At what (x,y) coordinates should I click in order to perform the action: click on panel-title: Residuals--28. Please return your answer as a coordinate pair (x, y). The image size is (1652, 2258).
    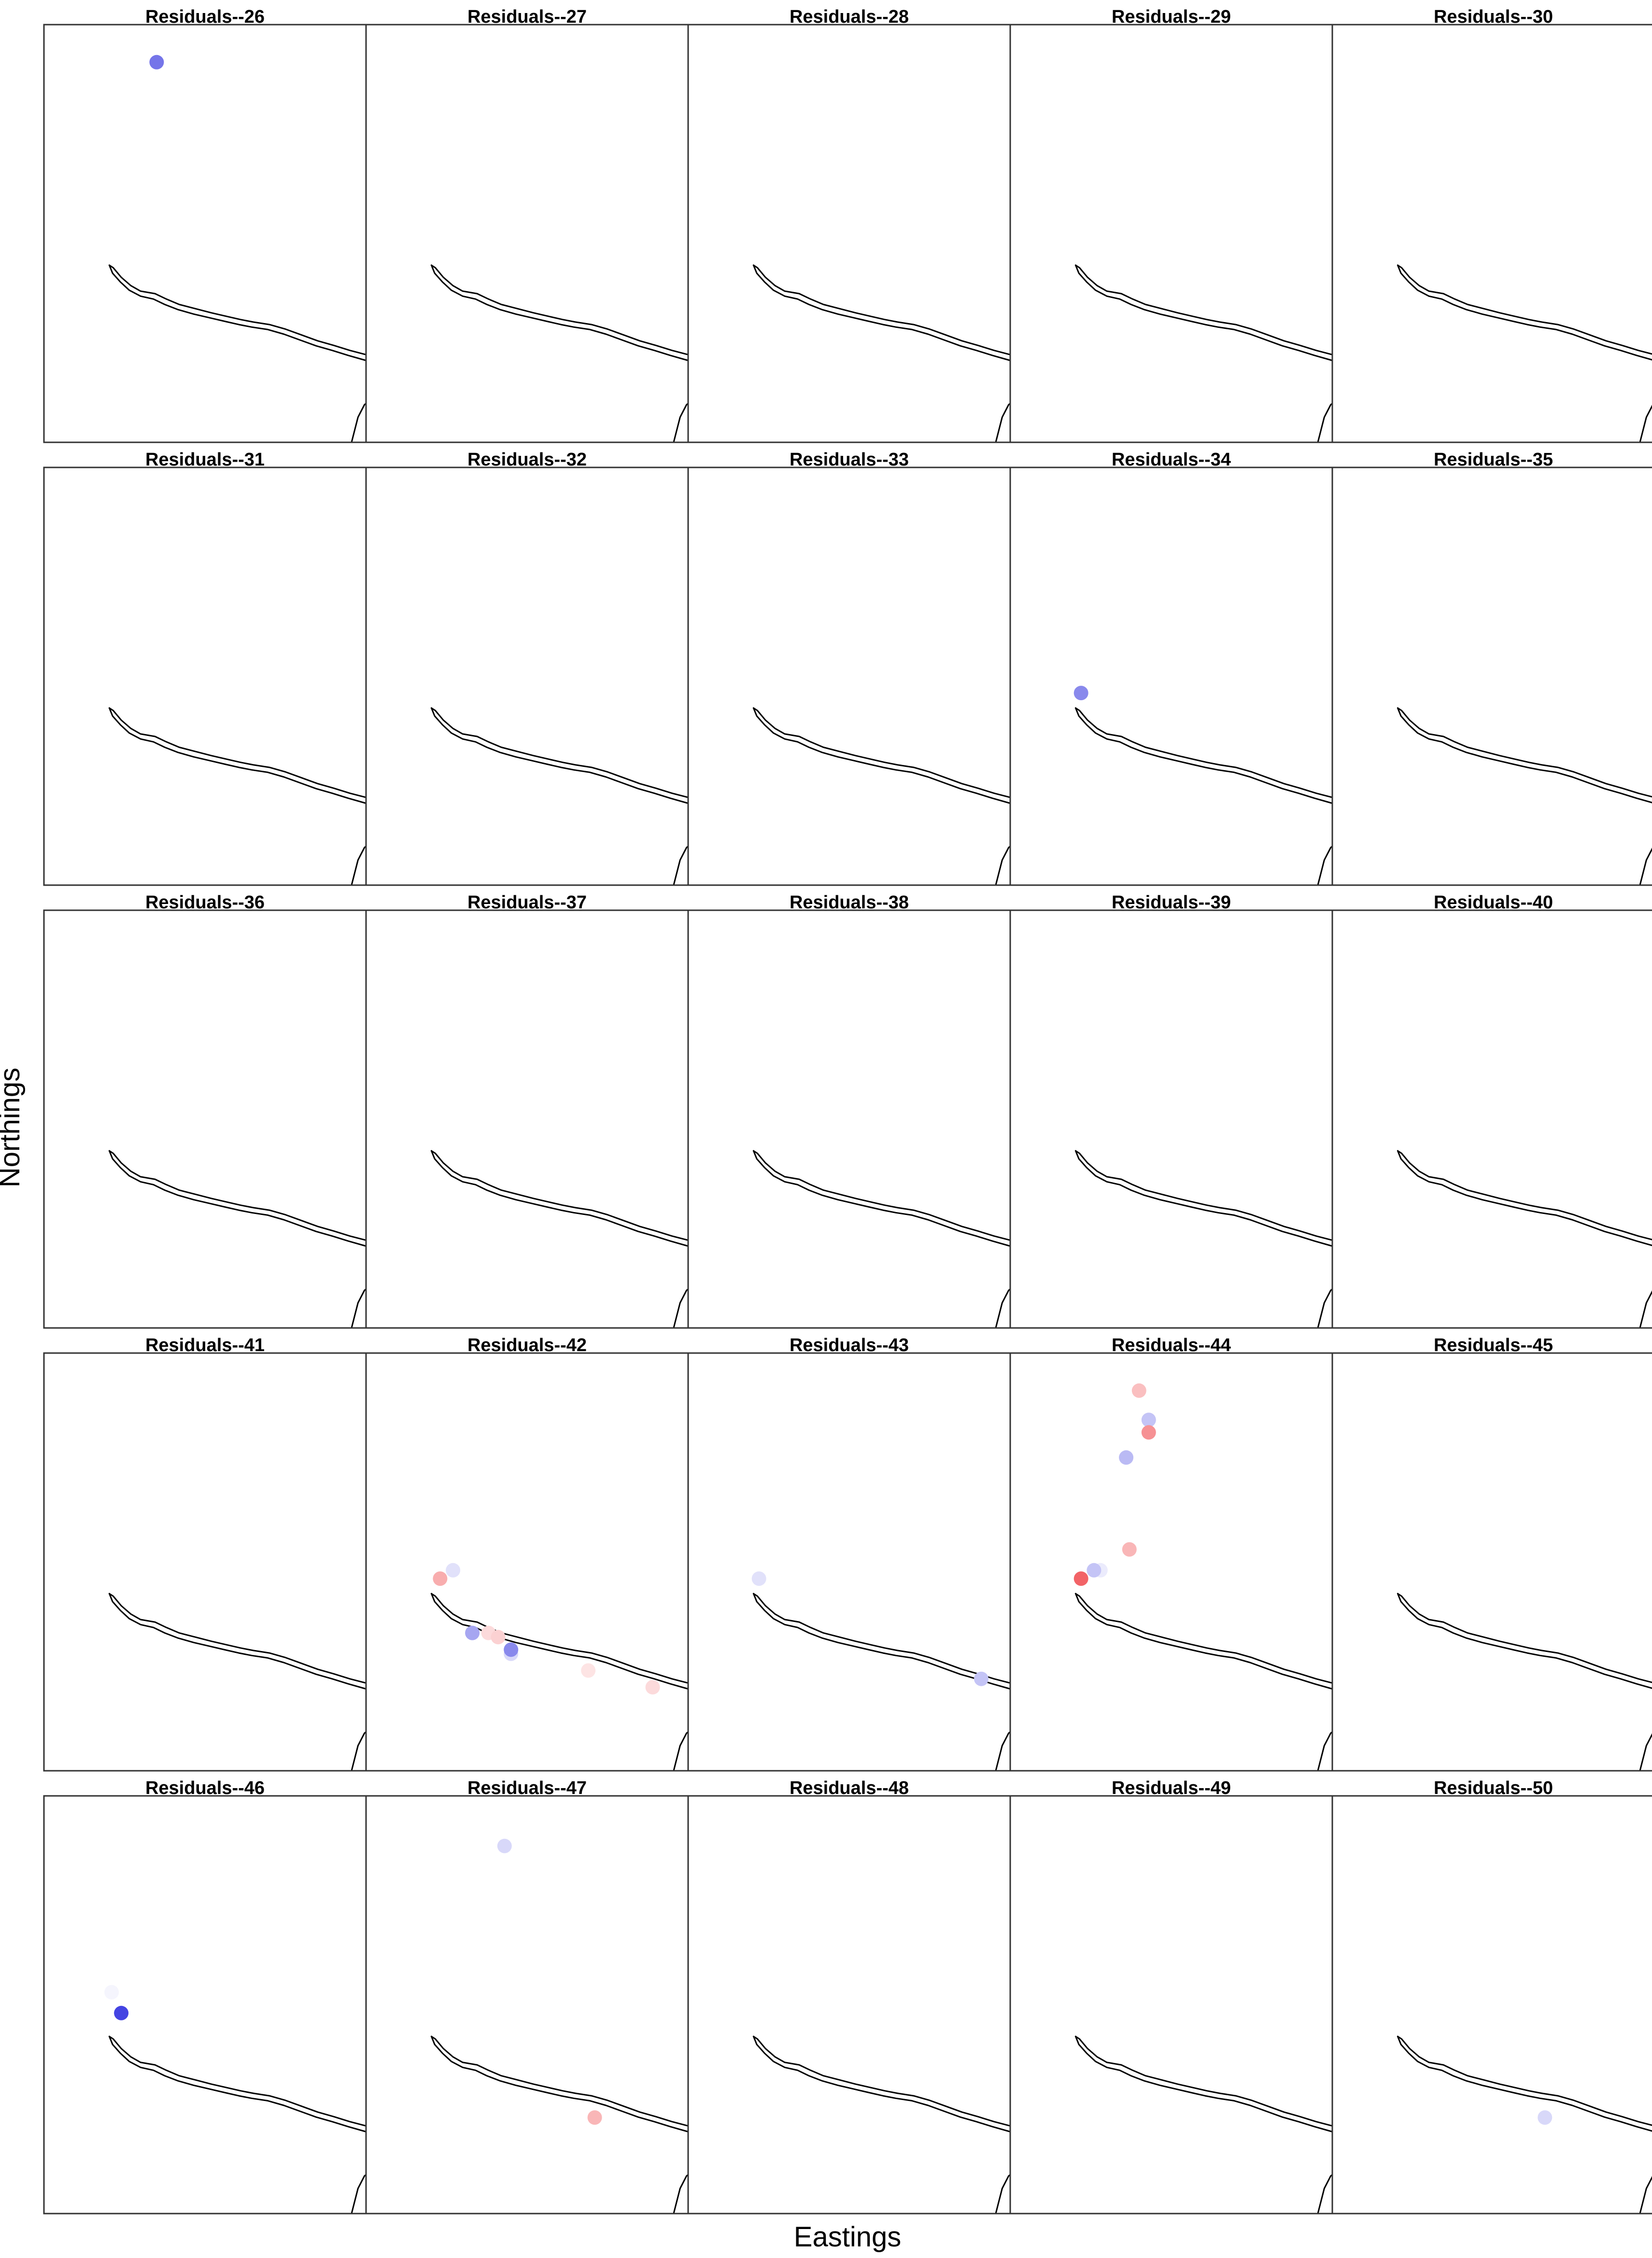
    Looking at the image, I should click on (849, 17).